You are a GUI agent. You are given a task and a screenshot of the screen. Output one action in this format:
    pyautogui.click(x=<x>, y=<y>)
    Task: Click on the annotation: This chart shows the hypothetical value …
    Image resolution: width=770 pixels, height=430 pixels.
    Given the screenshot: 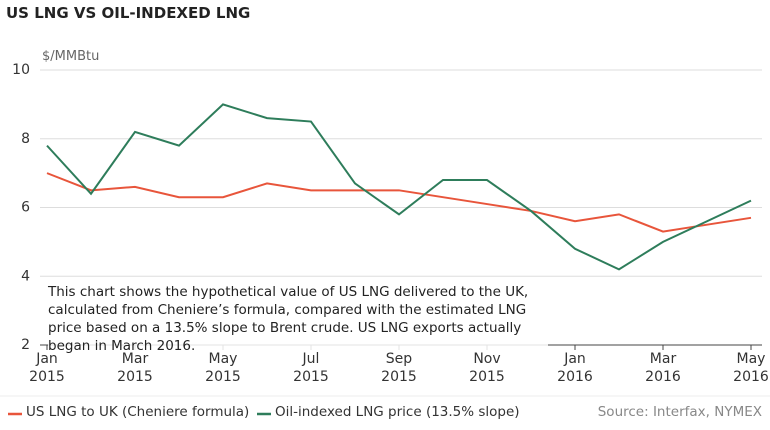 What is the action you would take?
    pyautogui.click(x=298, y=319)
    